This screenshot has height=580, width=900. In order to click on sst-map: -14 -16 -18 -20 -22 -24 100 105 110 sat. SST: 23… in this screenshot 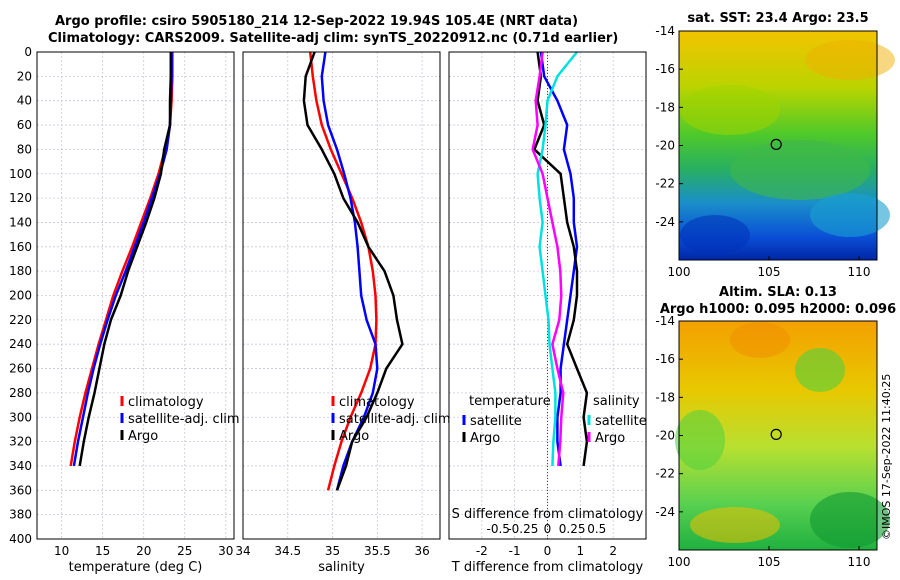, I will do `click(775, 145)`.